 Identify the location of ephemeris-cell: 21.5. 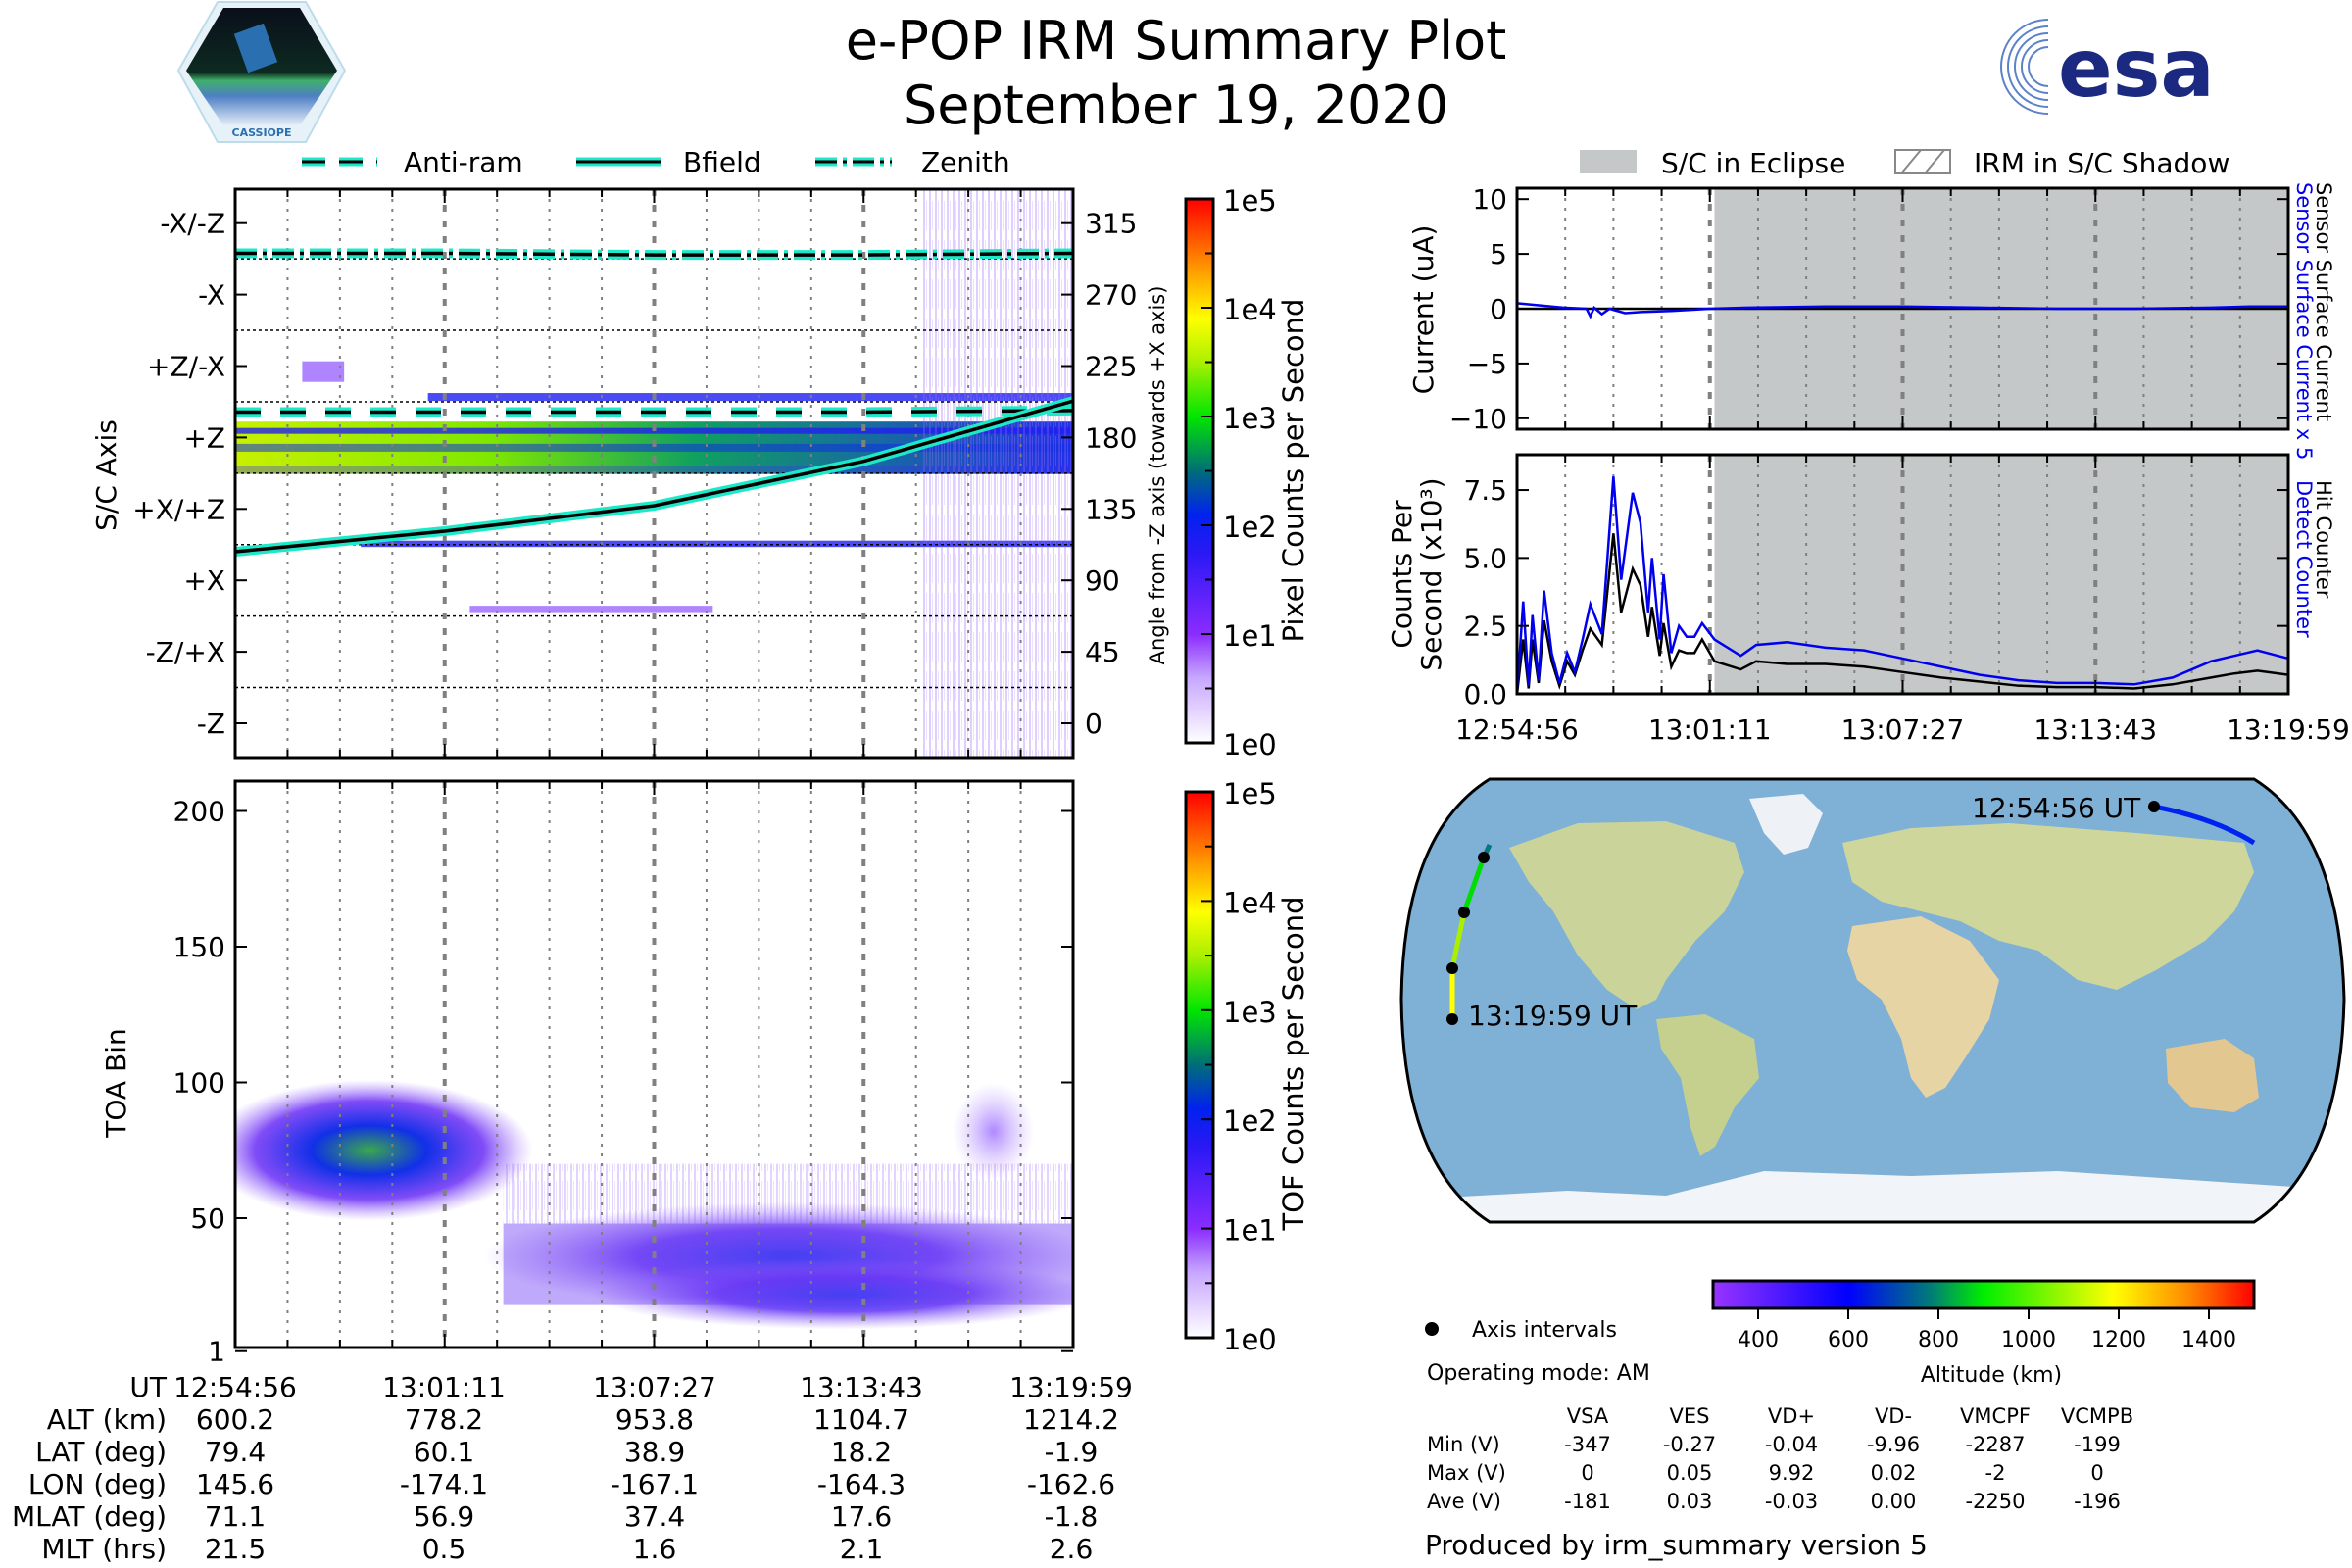
(235, 1549).